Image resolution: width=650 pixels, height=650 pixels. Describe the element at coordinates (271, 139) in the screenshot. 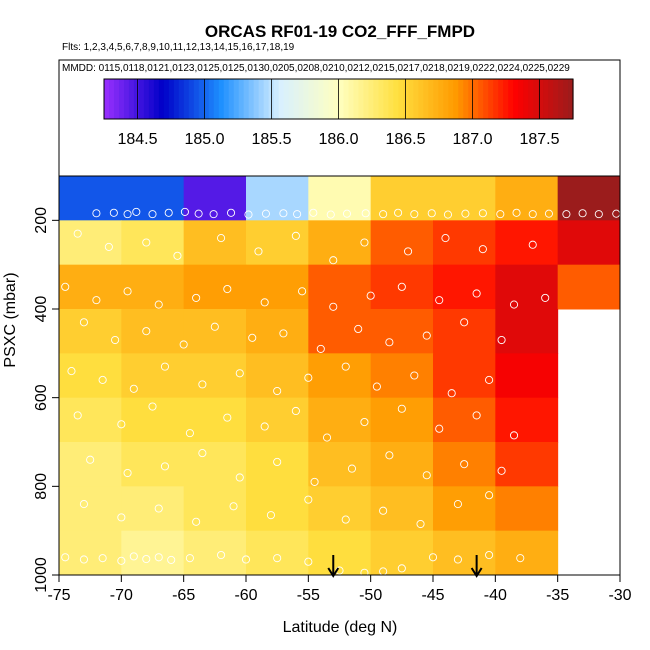

I see `colorbar-tick-label: 185.5` at that location.